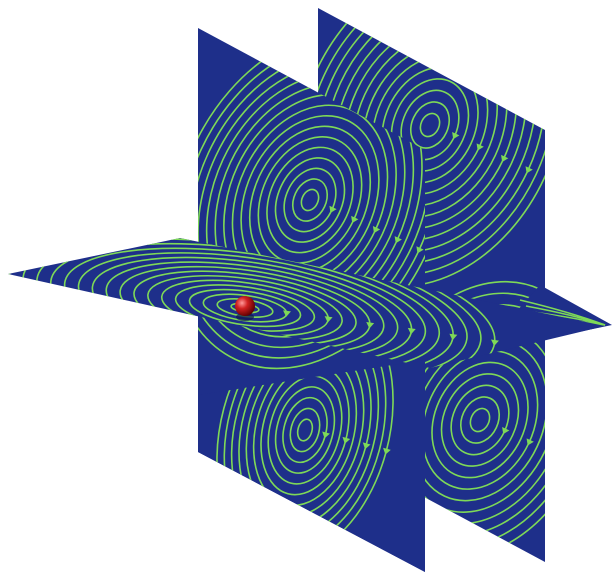 The width and height of the screenshot is (612, 572). I want to click on charge-sphere-icon, so click(245, 308).